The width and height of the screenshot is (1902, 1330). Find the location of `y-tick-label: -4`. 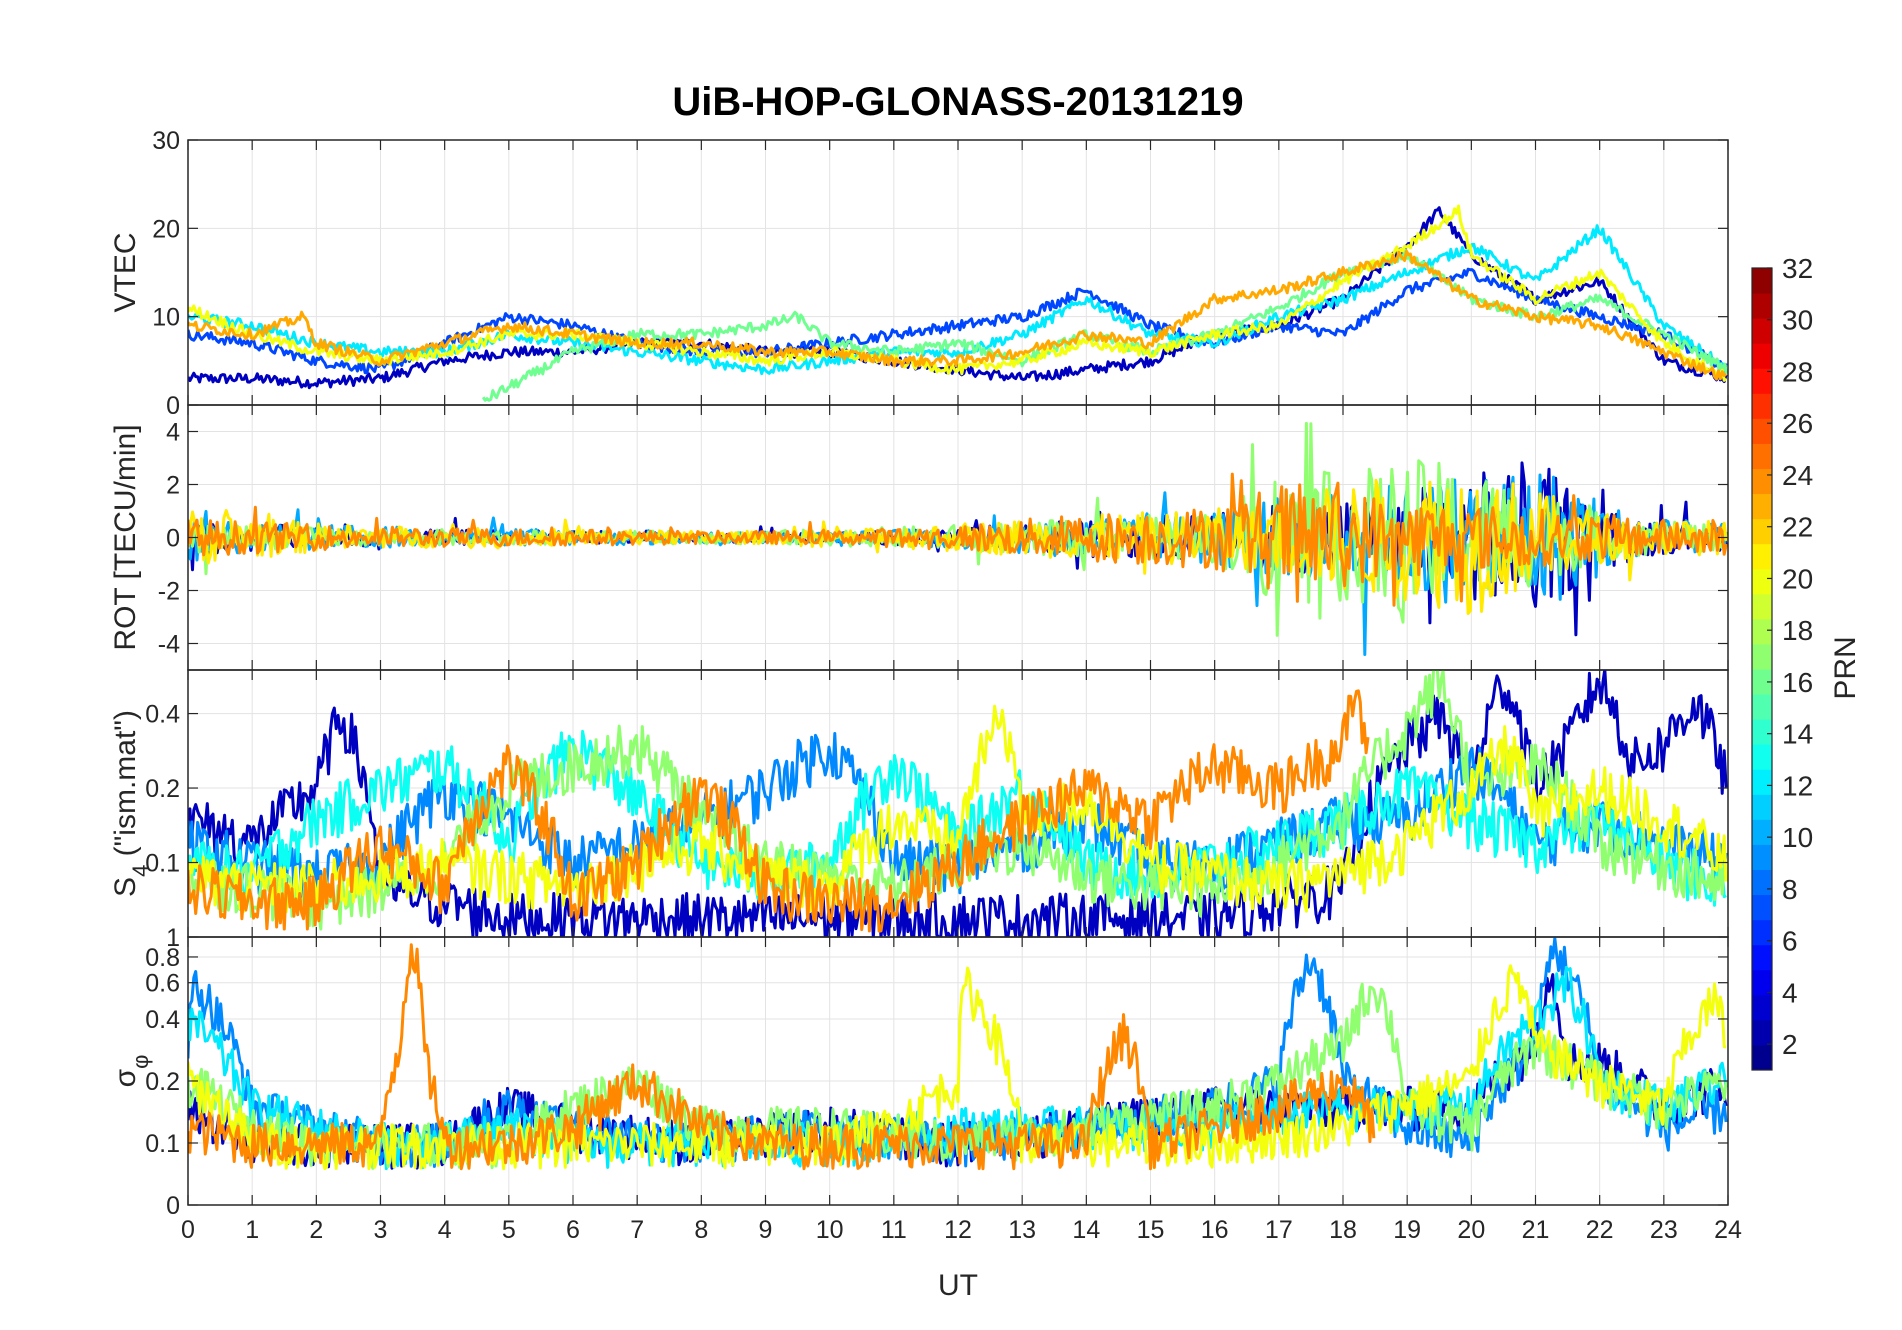

y-tick-label: -4 is located at coordinates (169, 645).